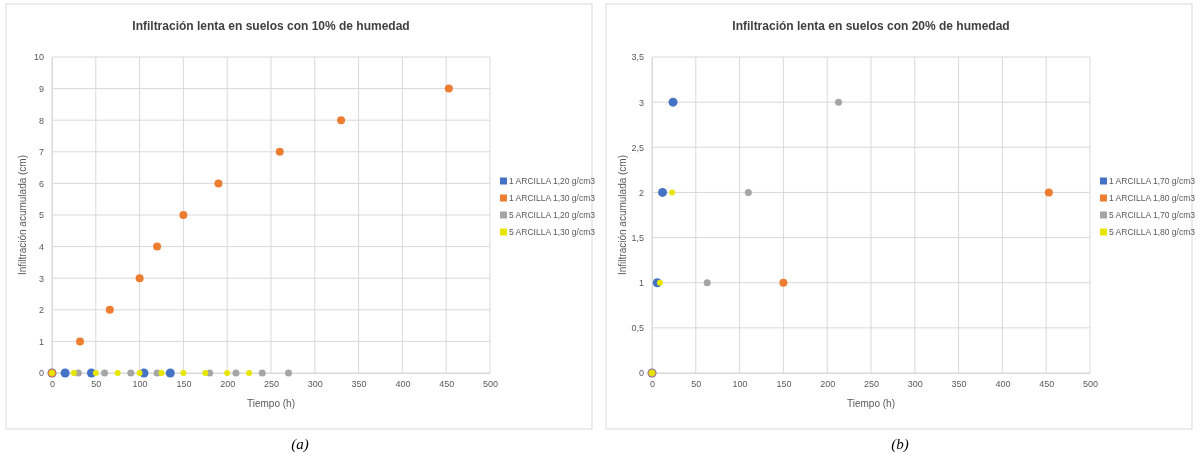 The image size is (1200, 461). What do you see at coordinates (1152, 232) in the screenshot?
I see `legend-label: 5 ARCILLA 1,80 g/cm3` at bounding box center [1152, 232].